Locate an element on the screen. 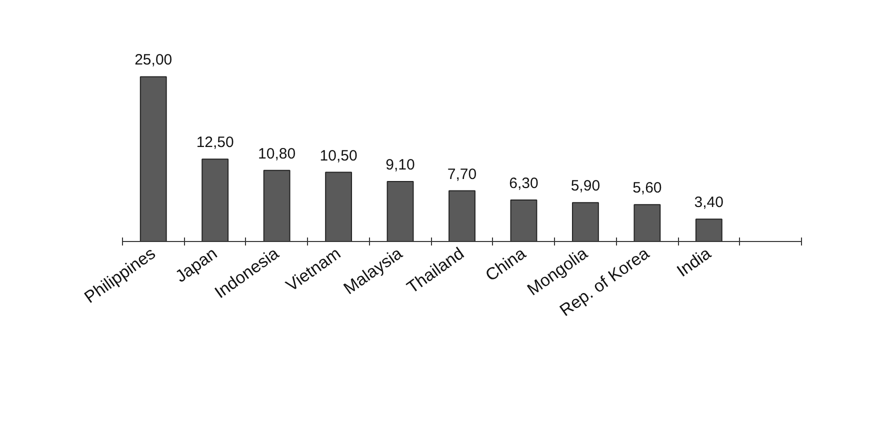 This screenshot has width=881, height=421. data-label: 3,40 is located at coordinates (709, 203).